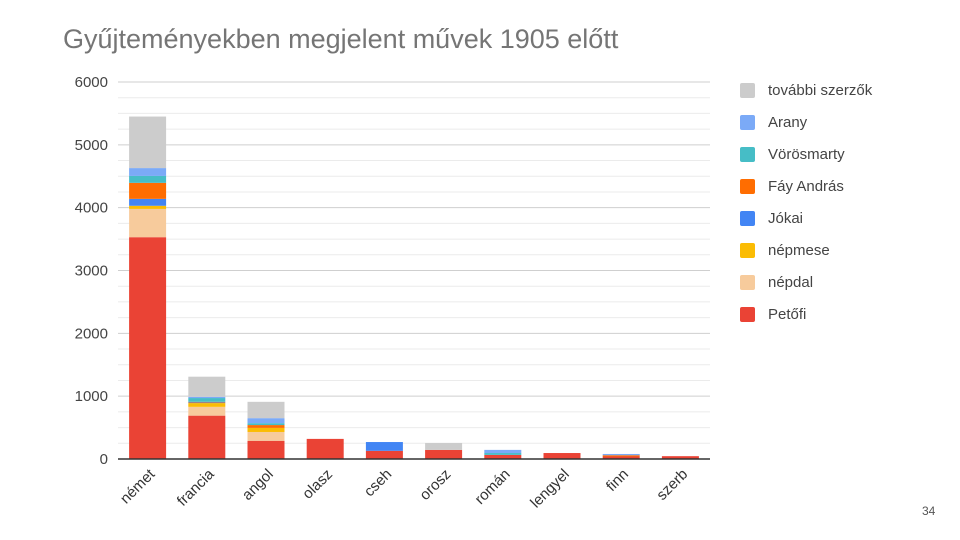 The height and width of the screenshot is (540, 960). I want to click on x-tick-label: cseh, so click(378, 483).